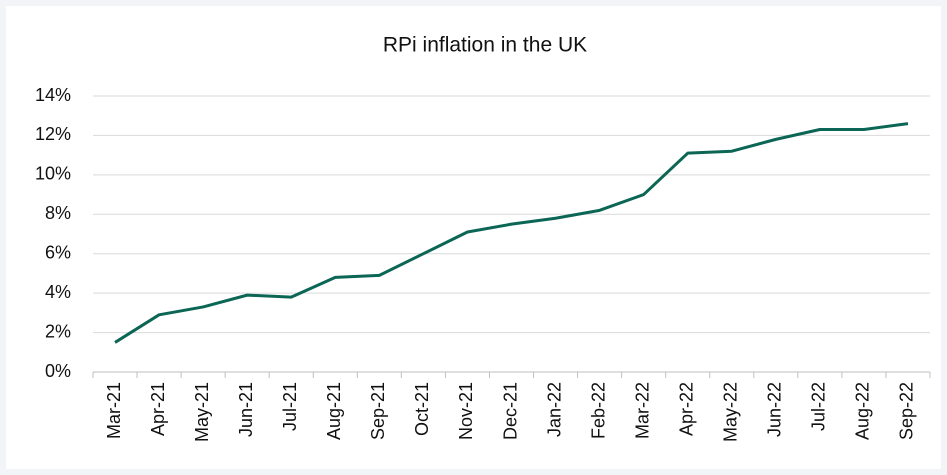 The image size is (947, 475). Describe the element at coordinates (58, 371) in the screenshot. I see `y-tick-label: 0%` at that location.